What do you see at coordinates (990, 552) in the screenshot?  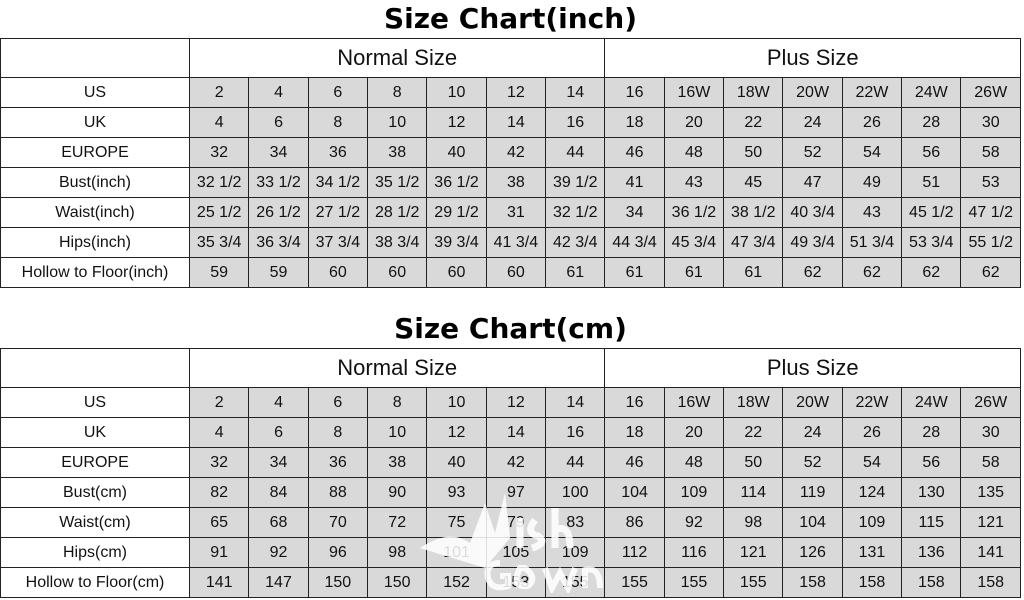 I see `size-cell: 141` at bounding box center [990, 552].